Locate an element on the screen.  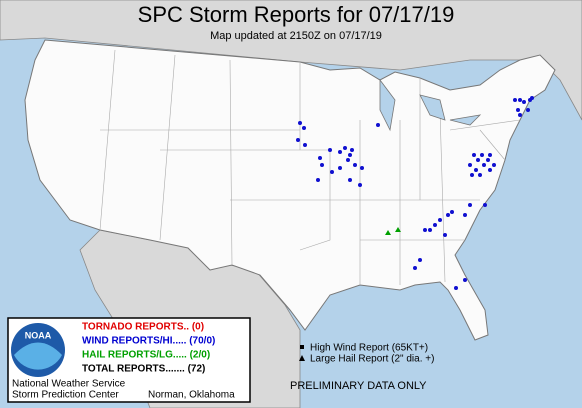
footer-location: Norman, Oklahoma is located at coordinates (191, 395).